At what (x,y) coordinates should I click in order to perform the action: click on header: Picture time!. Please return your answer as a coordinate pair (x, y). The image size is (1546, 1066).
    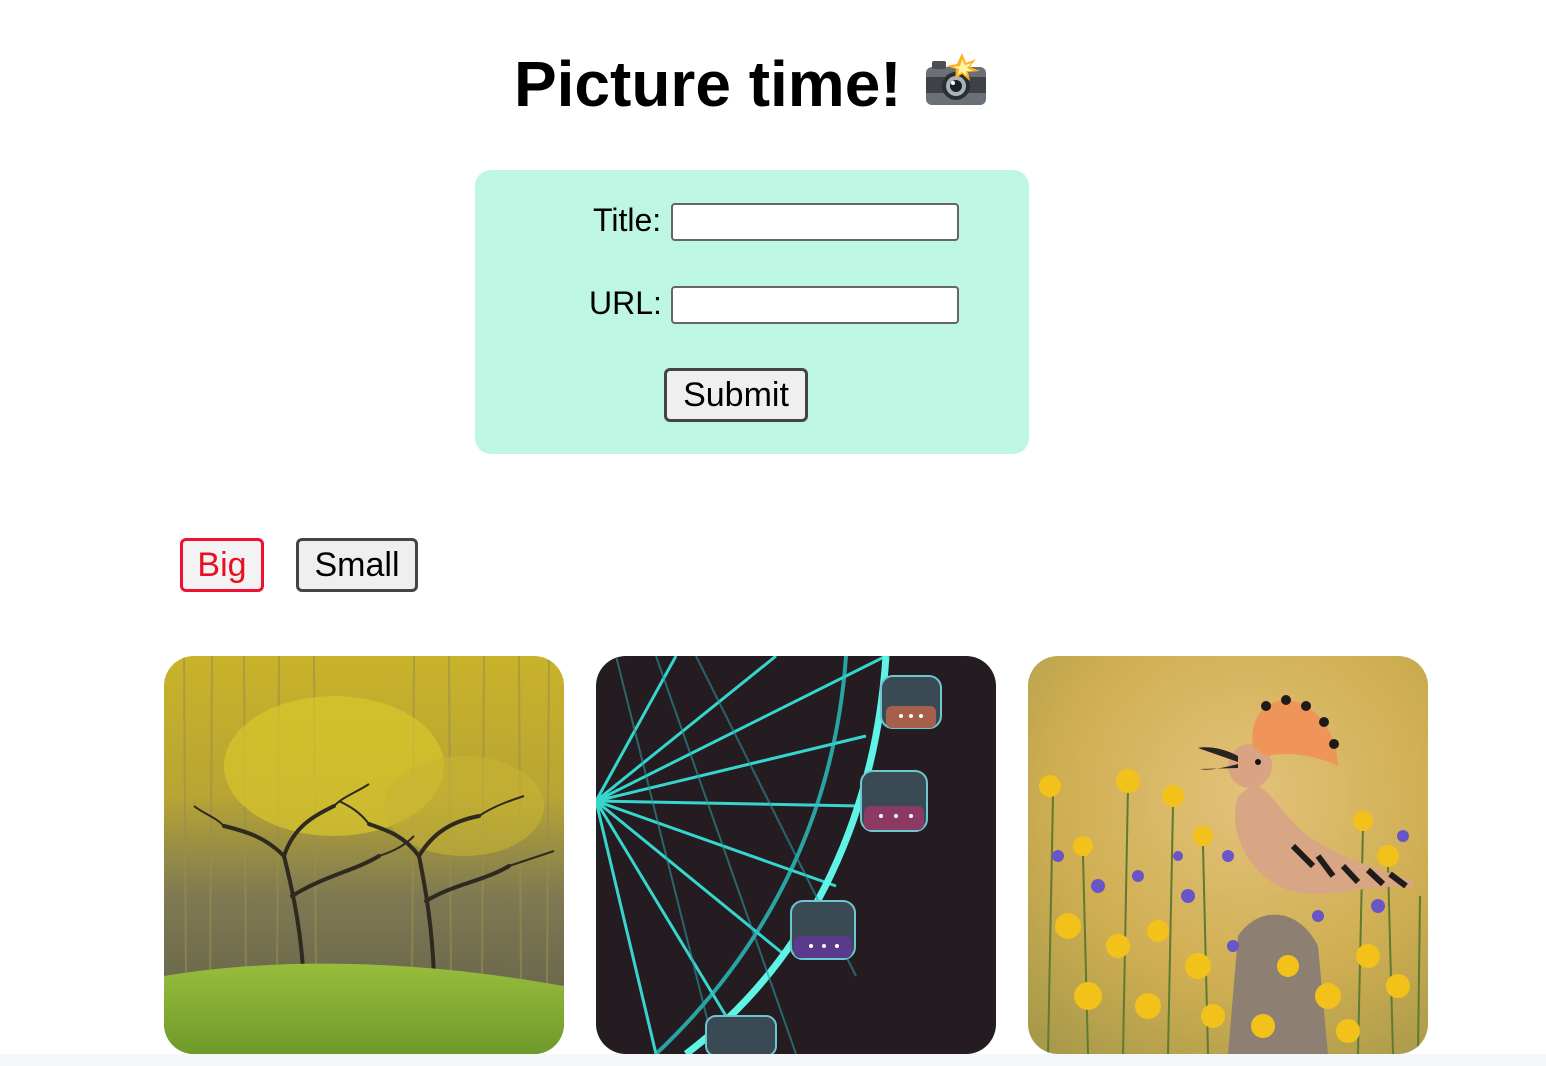
    Looking at the image, I should click on (752, 84).